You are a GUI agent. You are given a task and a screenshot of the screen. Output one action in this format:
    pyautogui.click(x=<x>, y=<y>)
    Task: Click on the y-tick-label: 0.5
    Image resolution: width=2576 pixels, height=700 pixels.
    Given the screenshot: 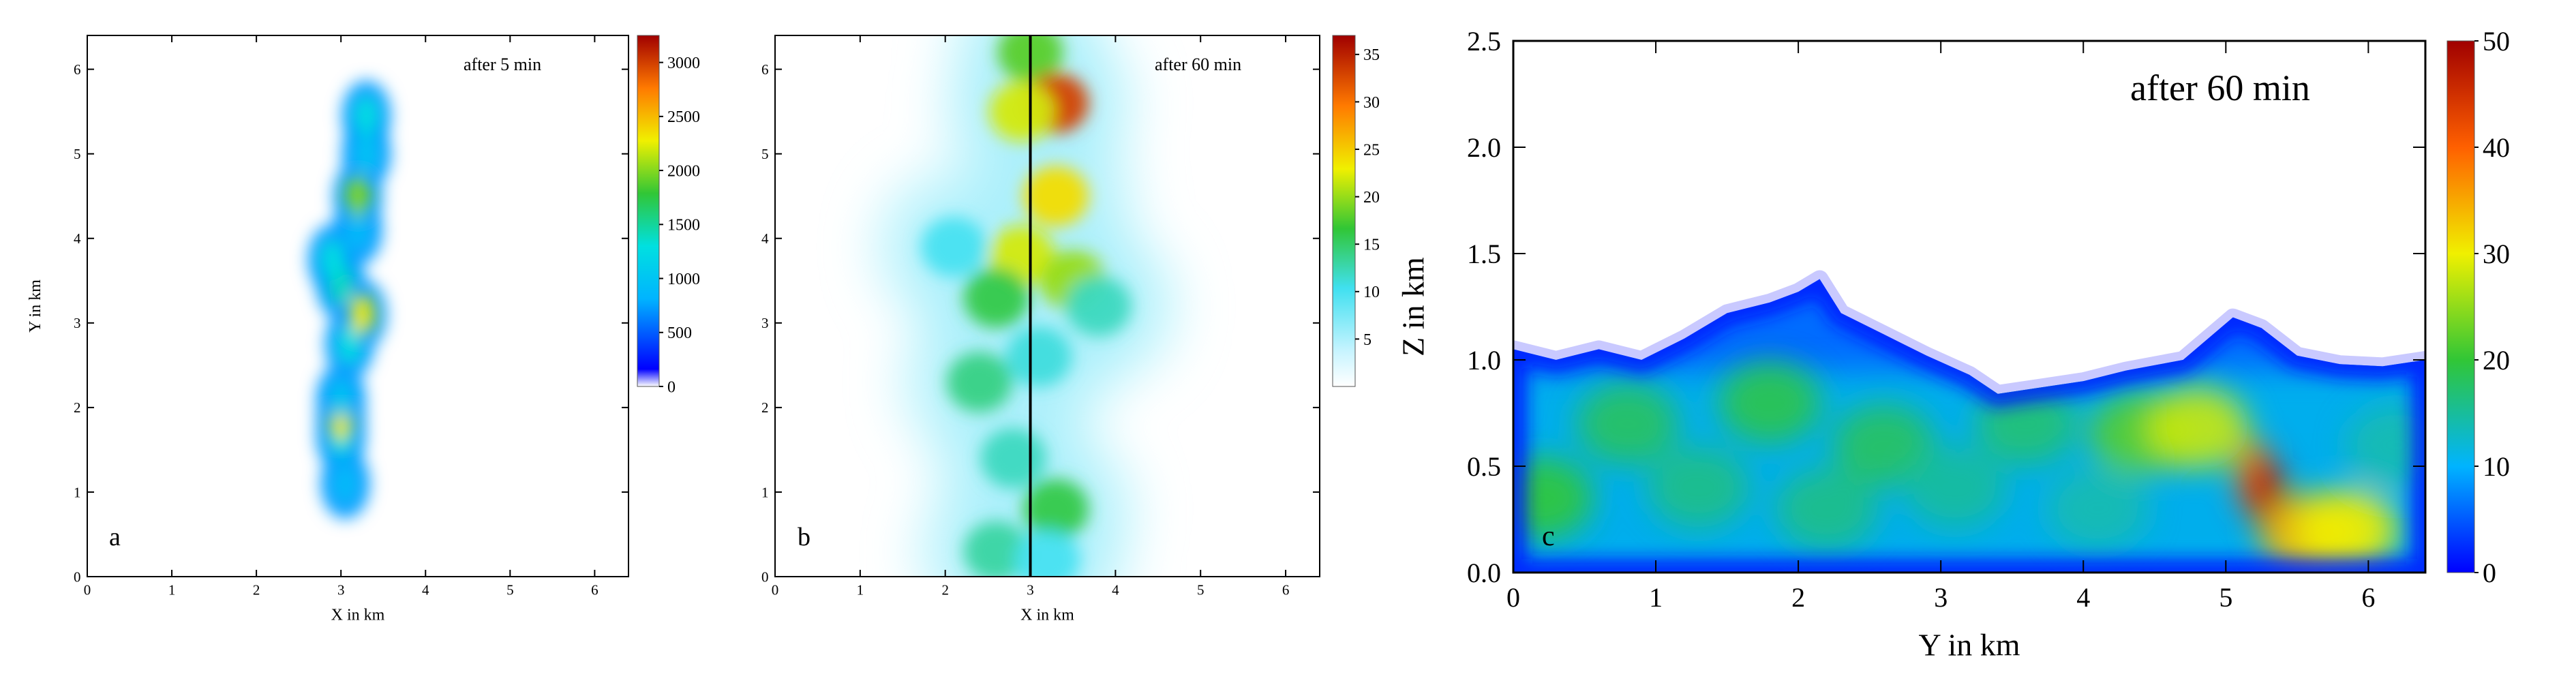 What is the action you would take?
    pyautogui.click(x=1484, y=466)
    